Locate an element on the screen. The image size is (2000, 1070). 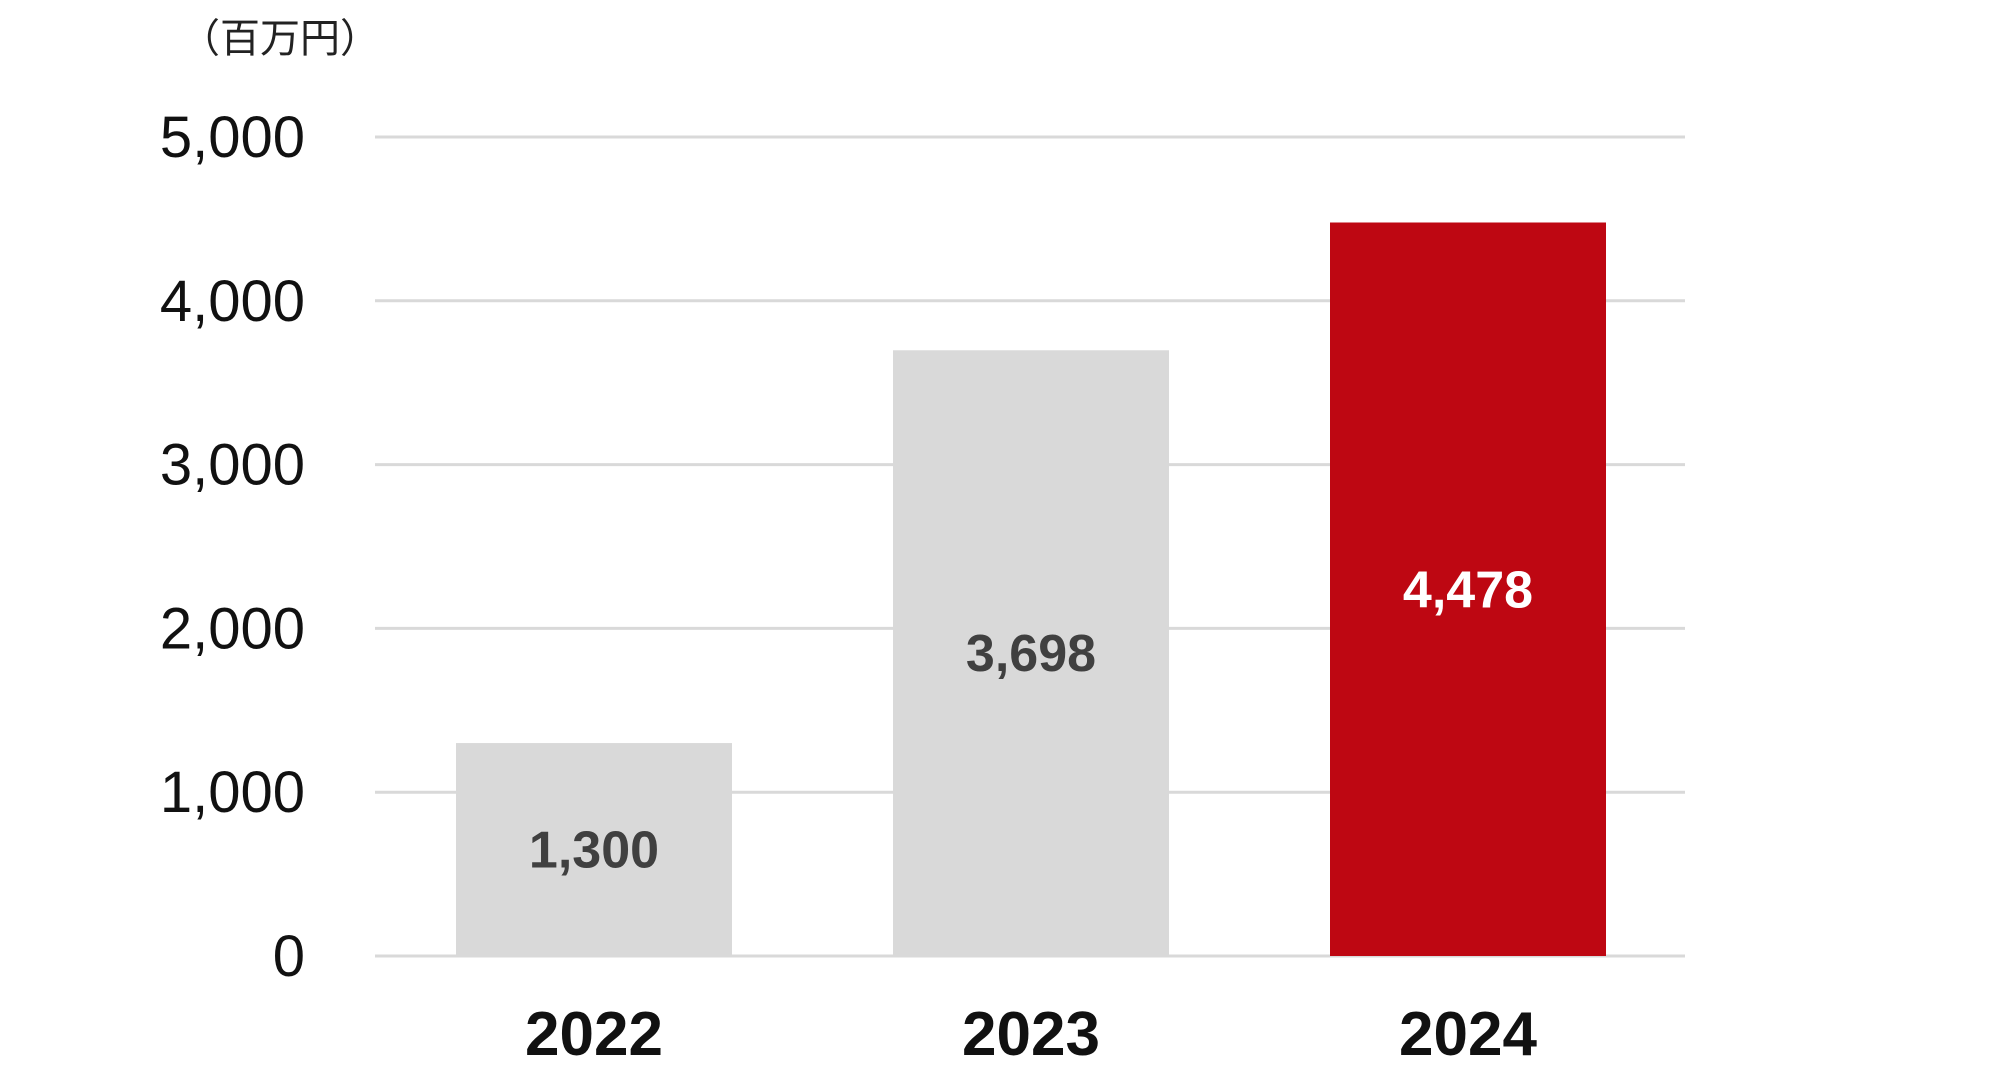
y-tick-label: 3,000 is located at coordinates (232, 465).